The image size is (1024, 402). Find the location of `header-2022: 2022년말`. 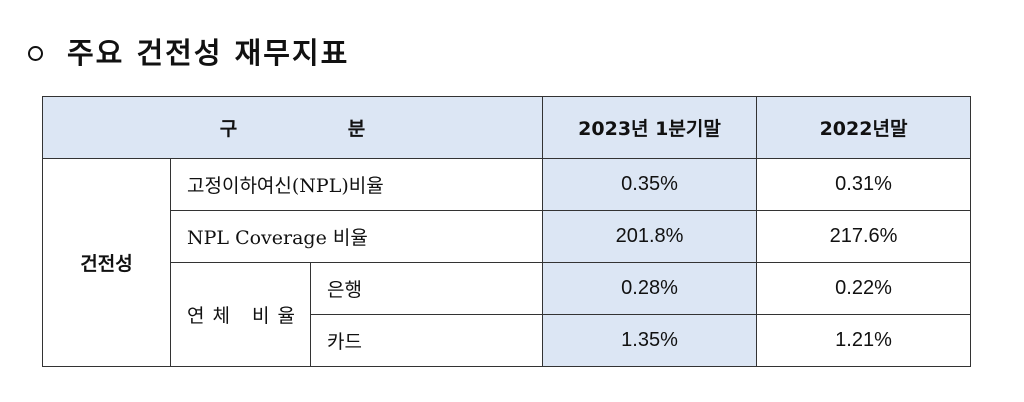

header-2022: 2022년말 is located at coordinates (863, 129).